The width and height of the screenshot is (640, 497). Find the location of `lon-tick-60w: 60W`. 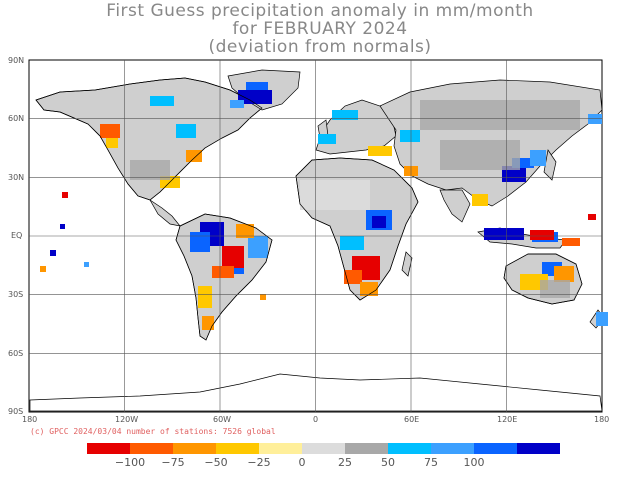

lon-tick-60w: 60W is located at coordinates (222, 419).